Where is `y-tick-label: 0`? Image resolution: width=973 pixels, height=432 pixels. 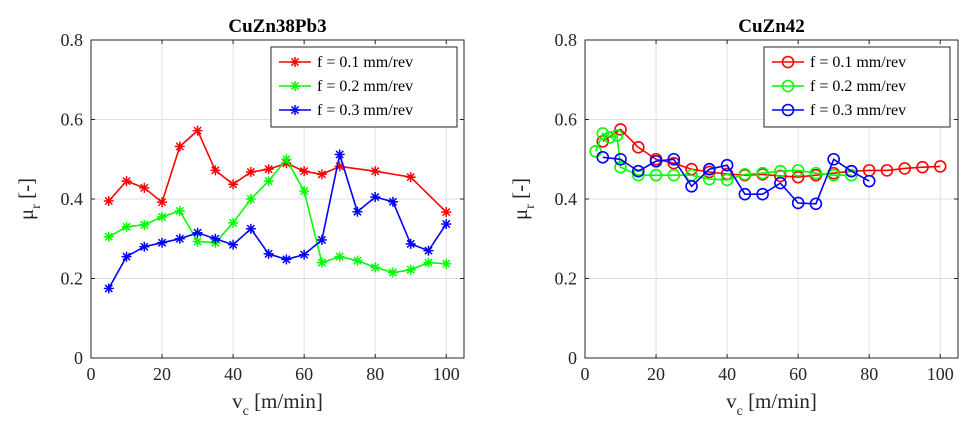 y-tick-label: 0 is located at coordinates (572, 358).